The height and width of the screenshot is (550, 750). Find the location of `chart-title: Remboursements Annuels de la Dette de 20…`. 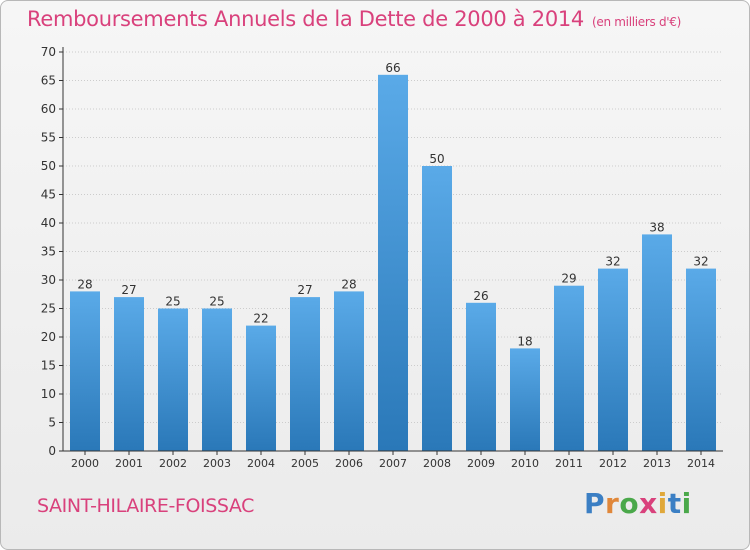

chart-title: Remboursements Annuels de la Dette de 20… is located at coordinates (354, 19).